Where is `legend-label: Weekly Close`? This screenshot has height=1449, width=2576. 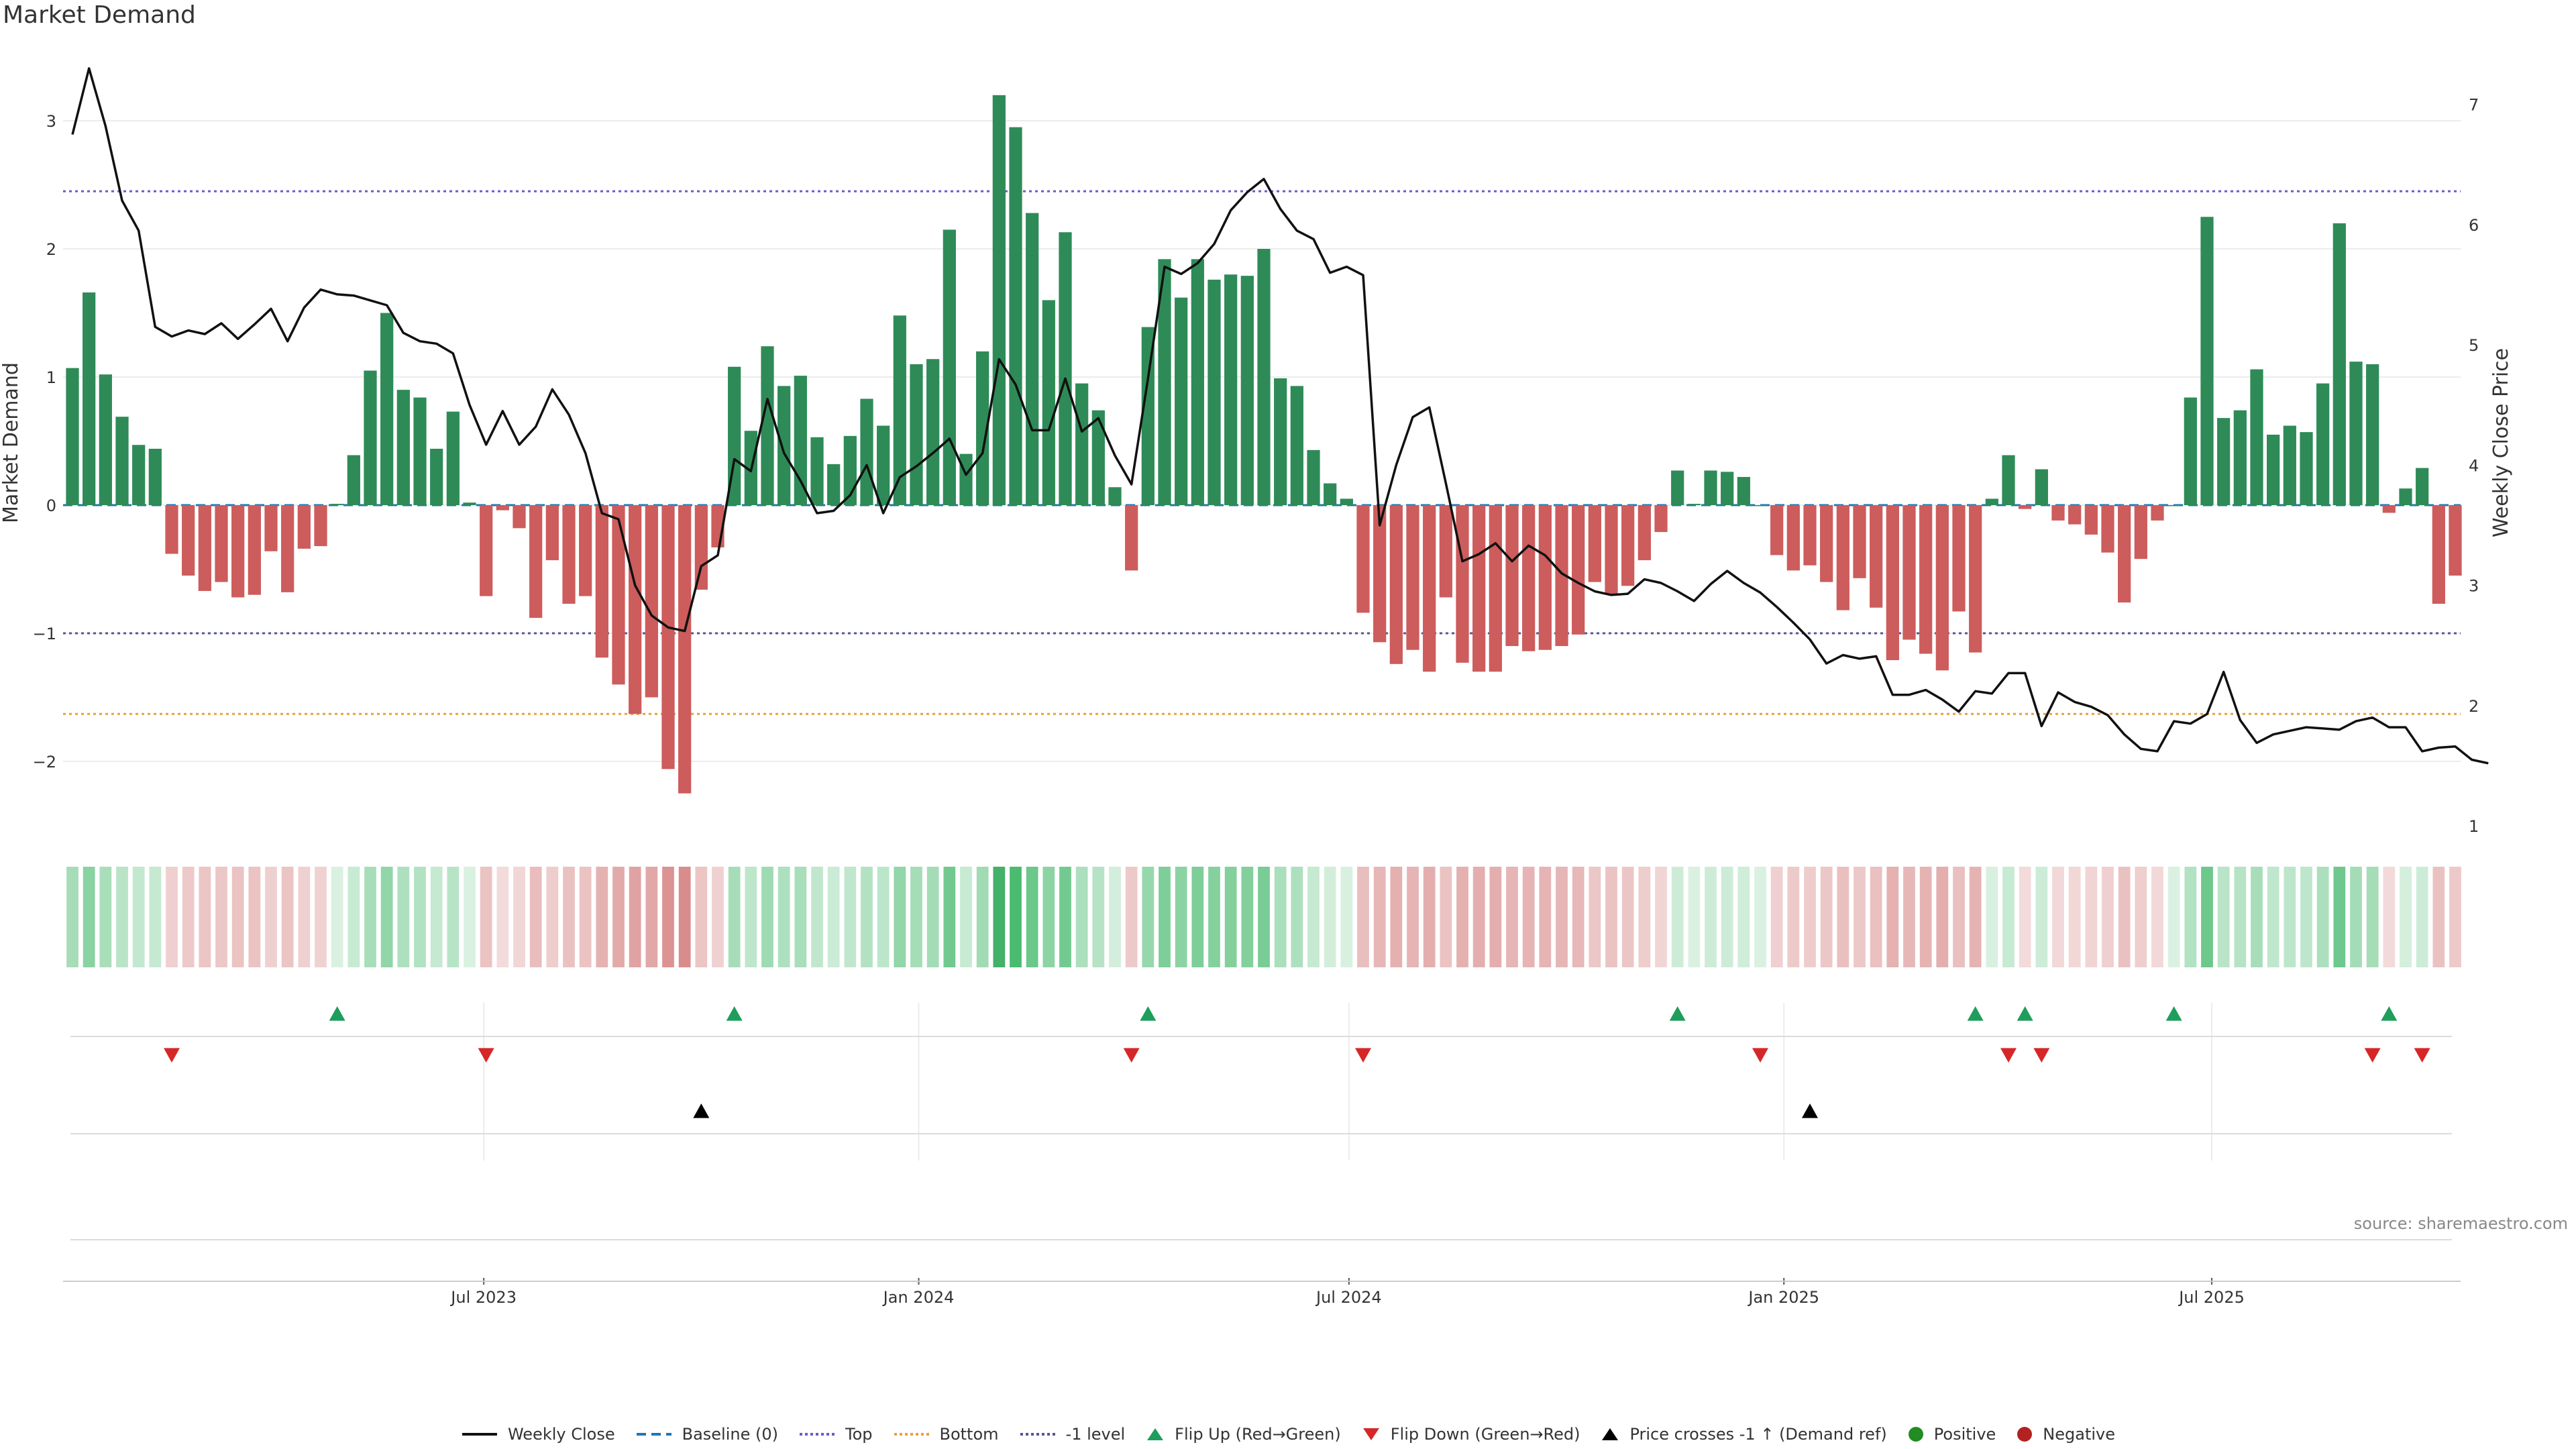 legend-label: Weekly Close is located at coordinates (561, 1434).